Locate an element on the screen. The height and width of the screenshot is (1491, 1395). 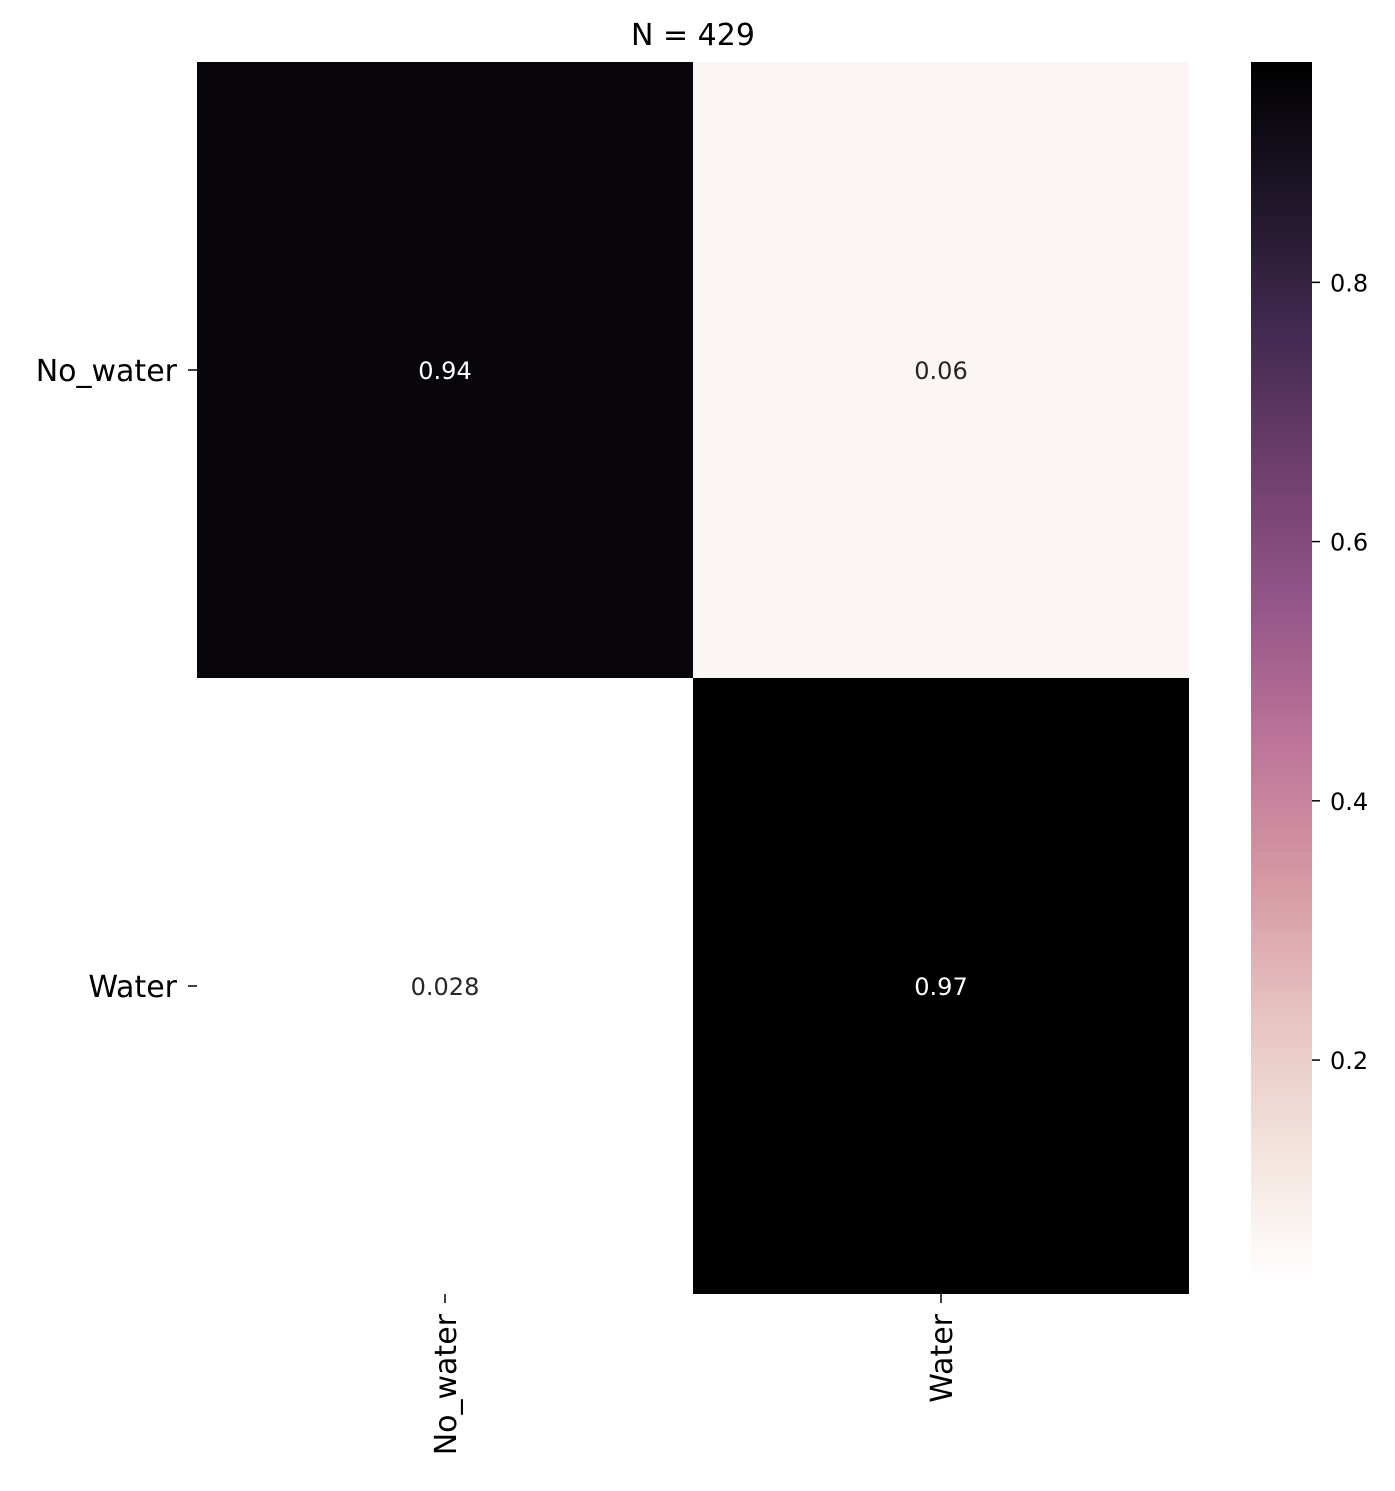
heatmap-cell-no_water-no_water is located at coordinates (445, 370).